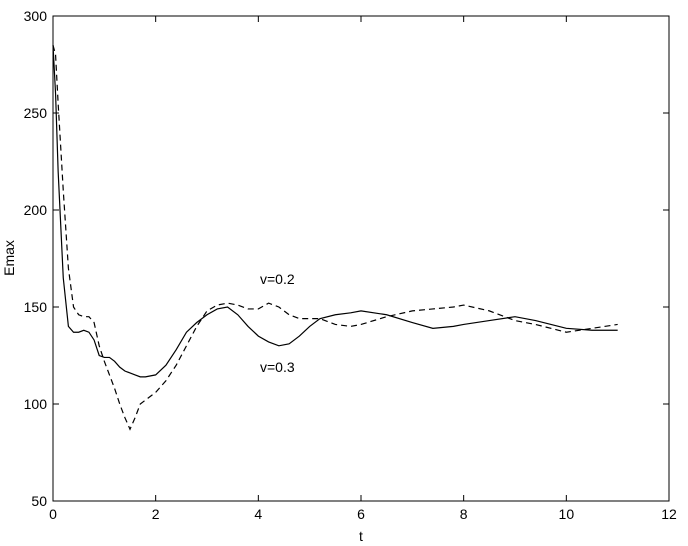 The width and height of the screenshot is (688, 546). I want to click on x-tick-label: 0, so click(53, 514).